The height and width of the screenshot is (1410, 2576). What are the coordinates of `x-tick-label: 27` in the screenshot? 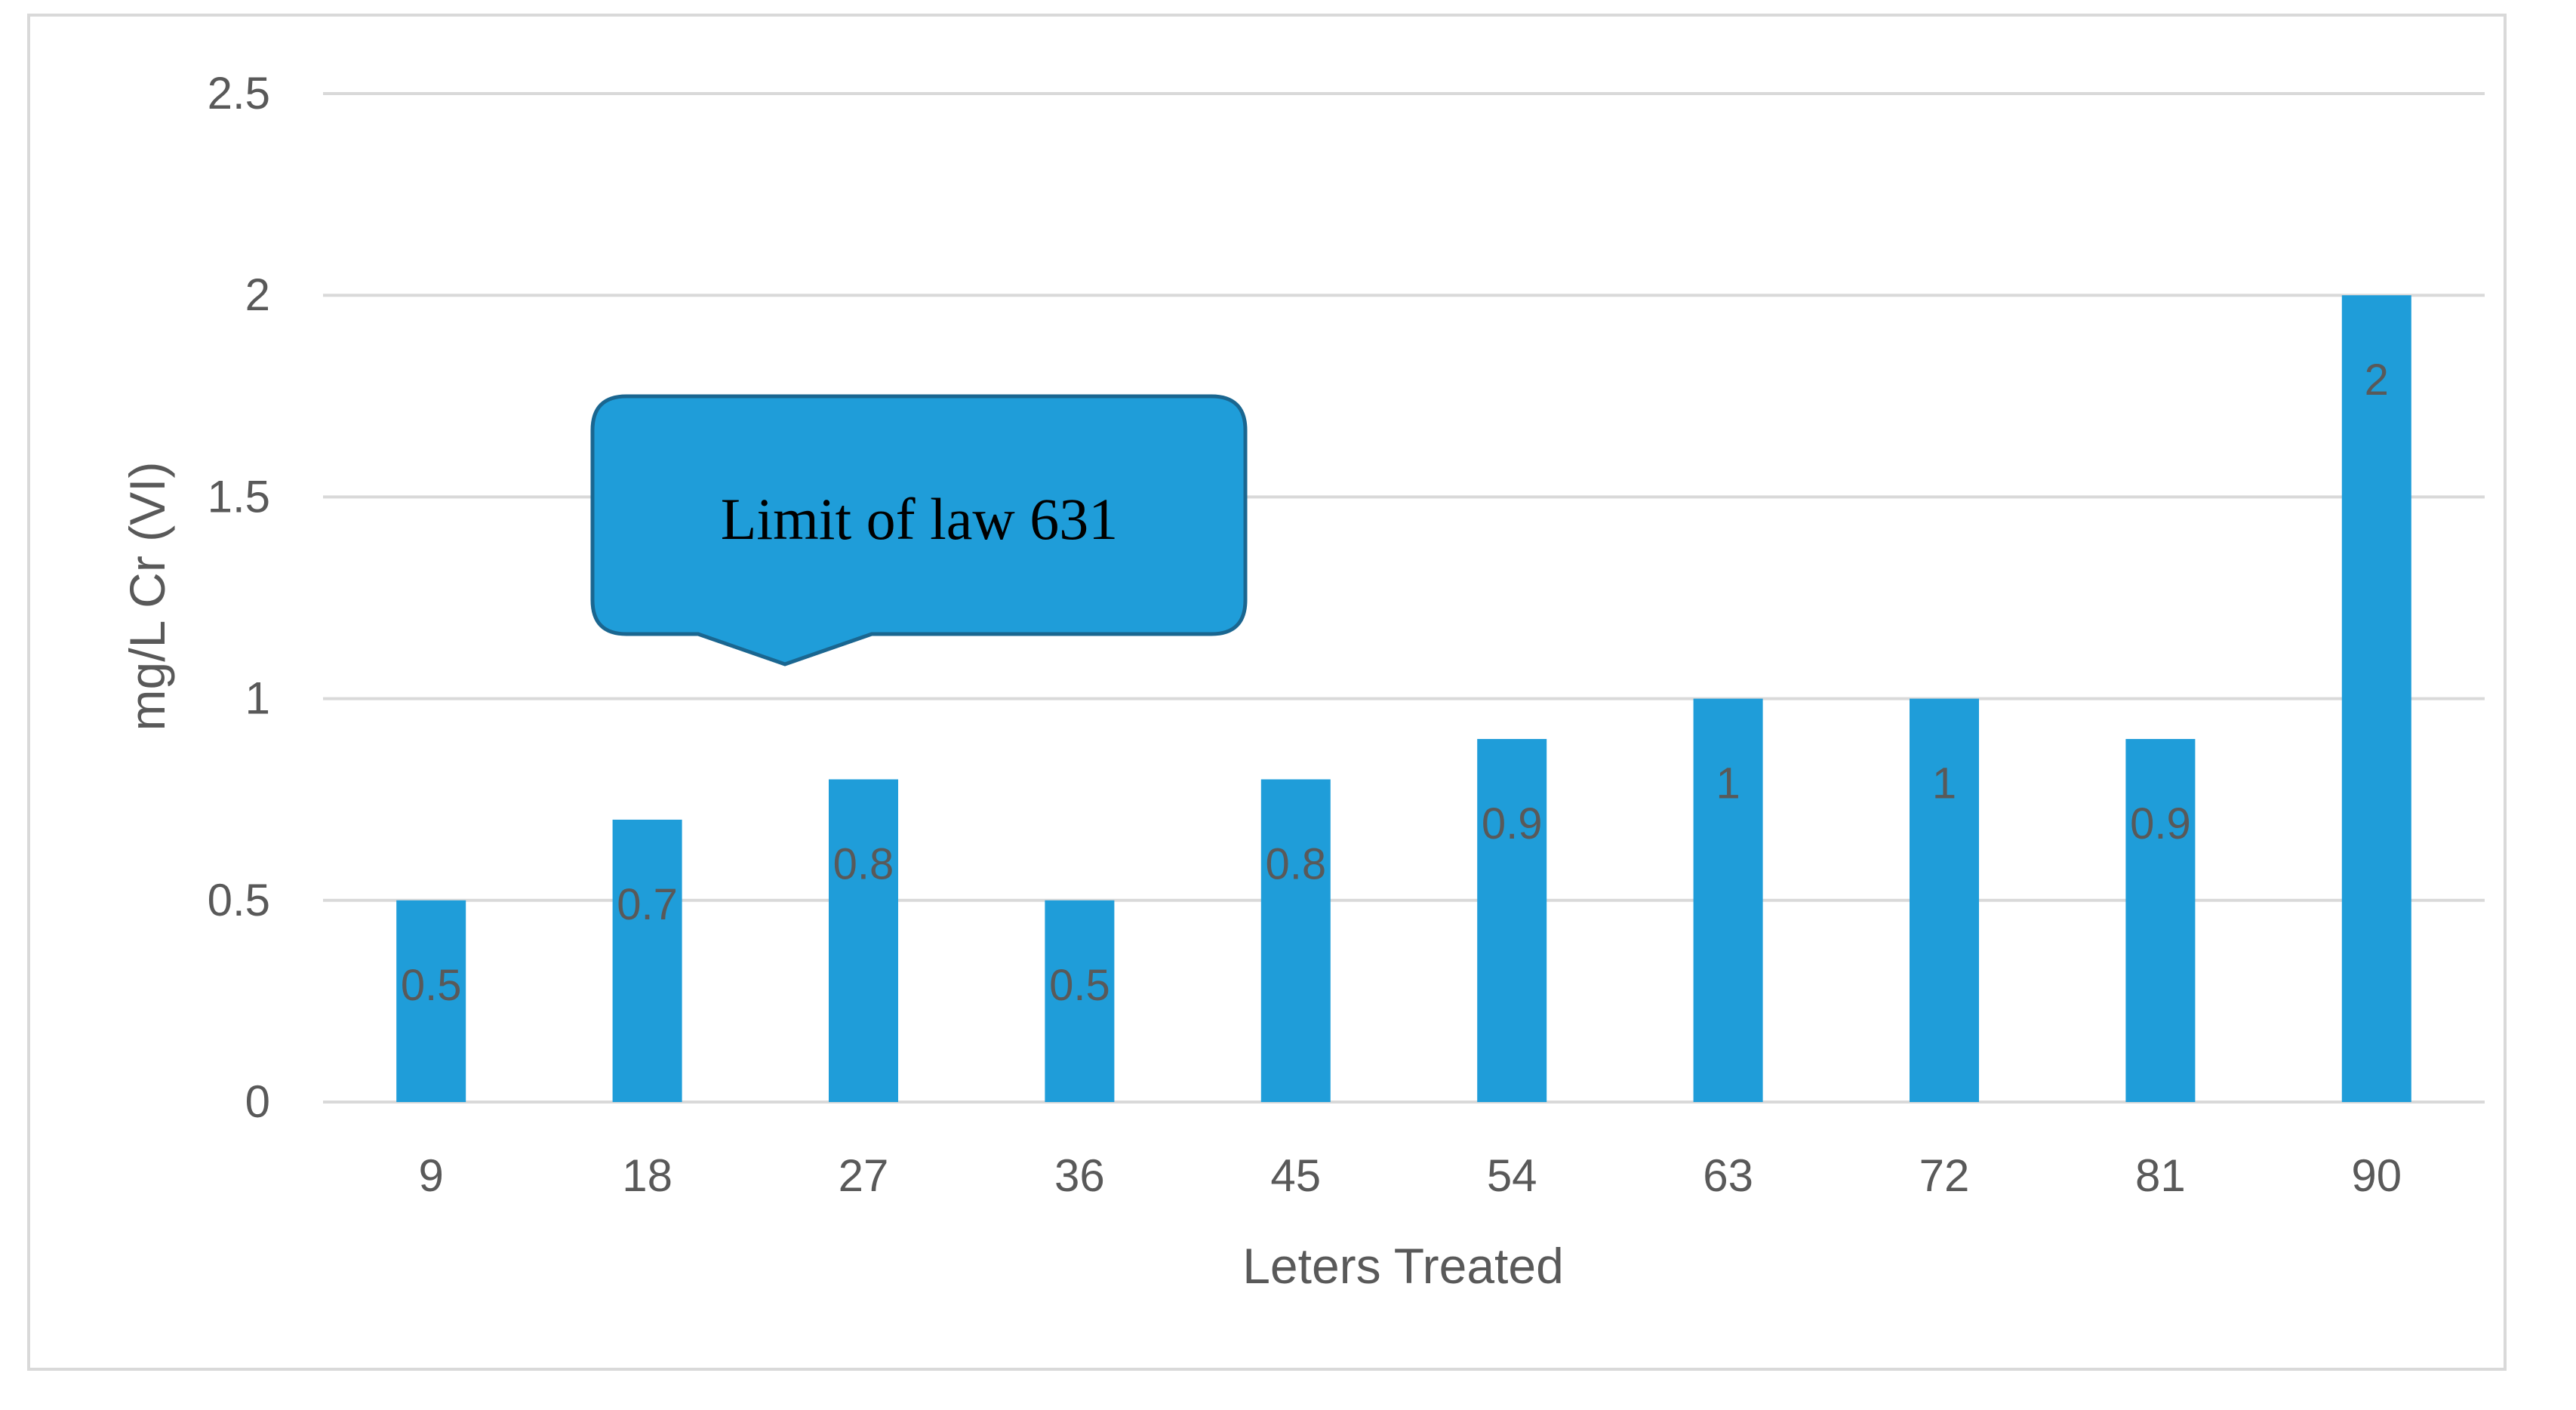 It's located at (864, 1175).